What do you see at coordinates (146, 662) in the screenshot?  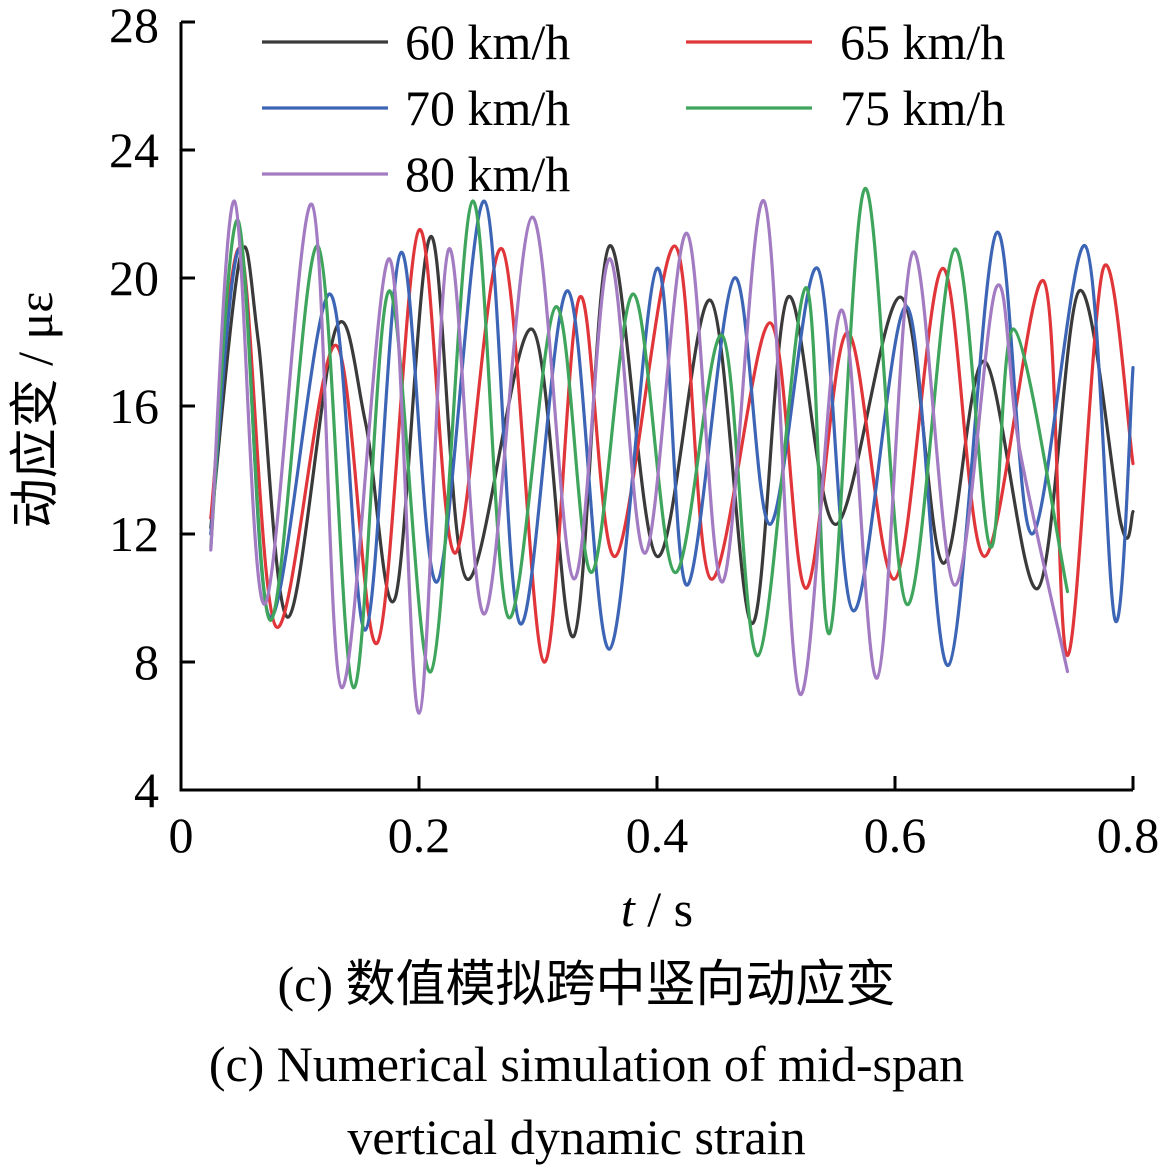 I see `y-tick-label: 8` at bounding box center [146, 662].